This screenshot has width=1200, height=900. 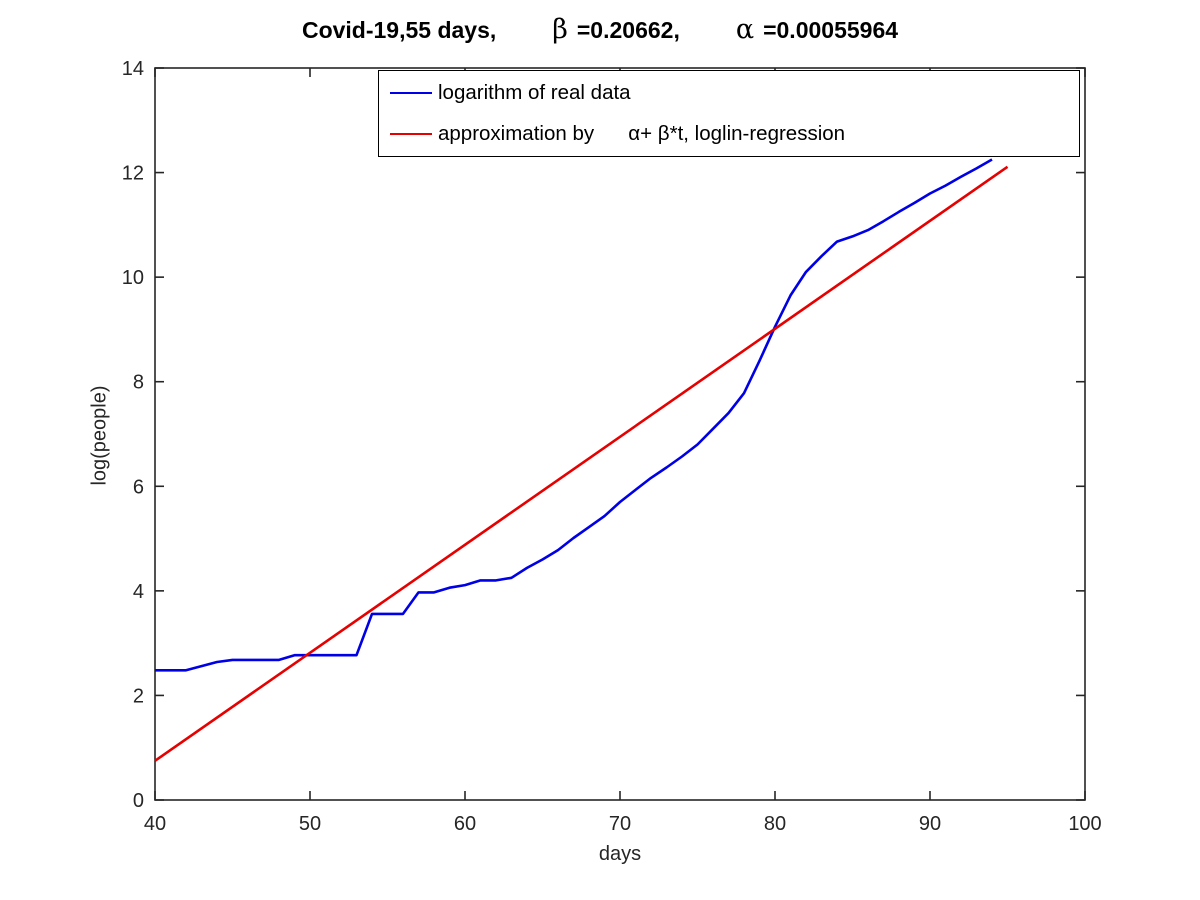 What do you see at coordinates (729, 93) in the screenshot?
I see `legend-item-real-data: logarithm of real data` at bounding box center [729, 93].